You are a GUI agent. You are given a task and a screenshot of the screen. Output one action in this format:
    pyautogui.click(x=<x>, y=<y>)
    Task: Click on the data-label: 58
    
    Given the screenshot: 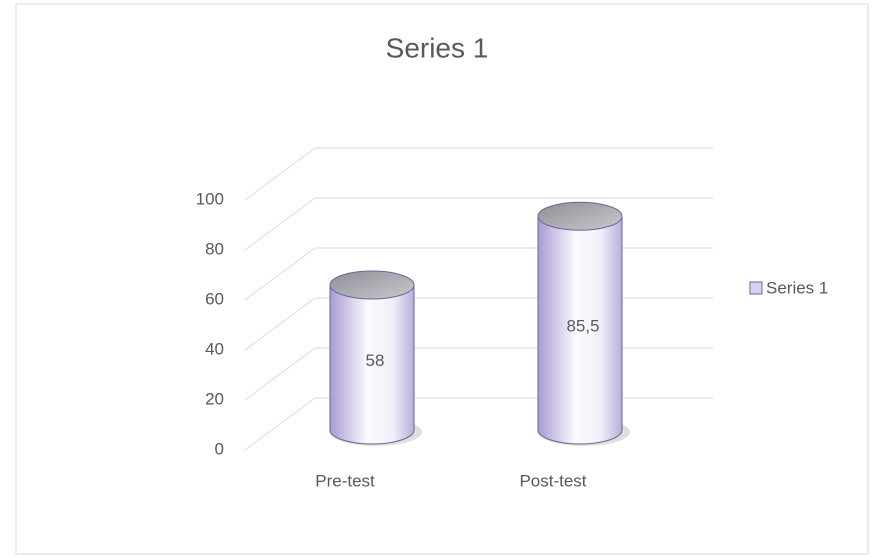 What is the action you would take?
    pyautogui.click(x=375, y=360)
    